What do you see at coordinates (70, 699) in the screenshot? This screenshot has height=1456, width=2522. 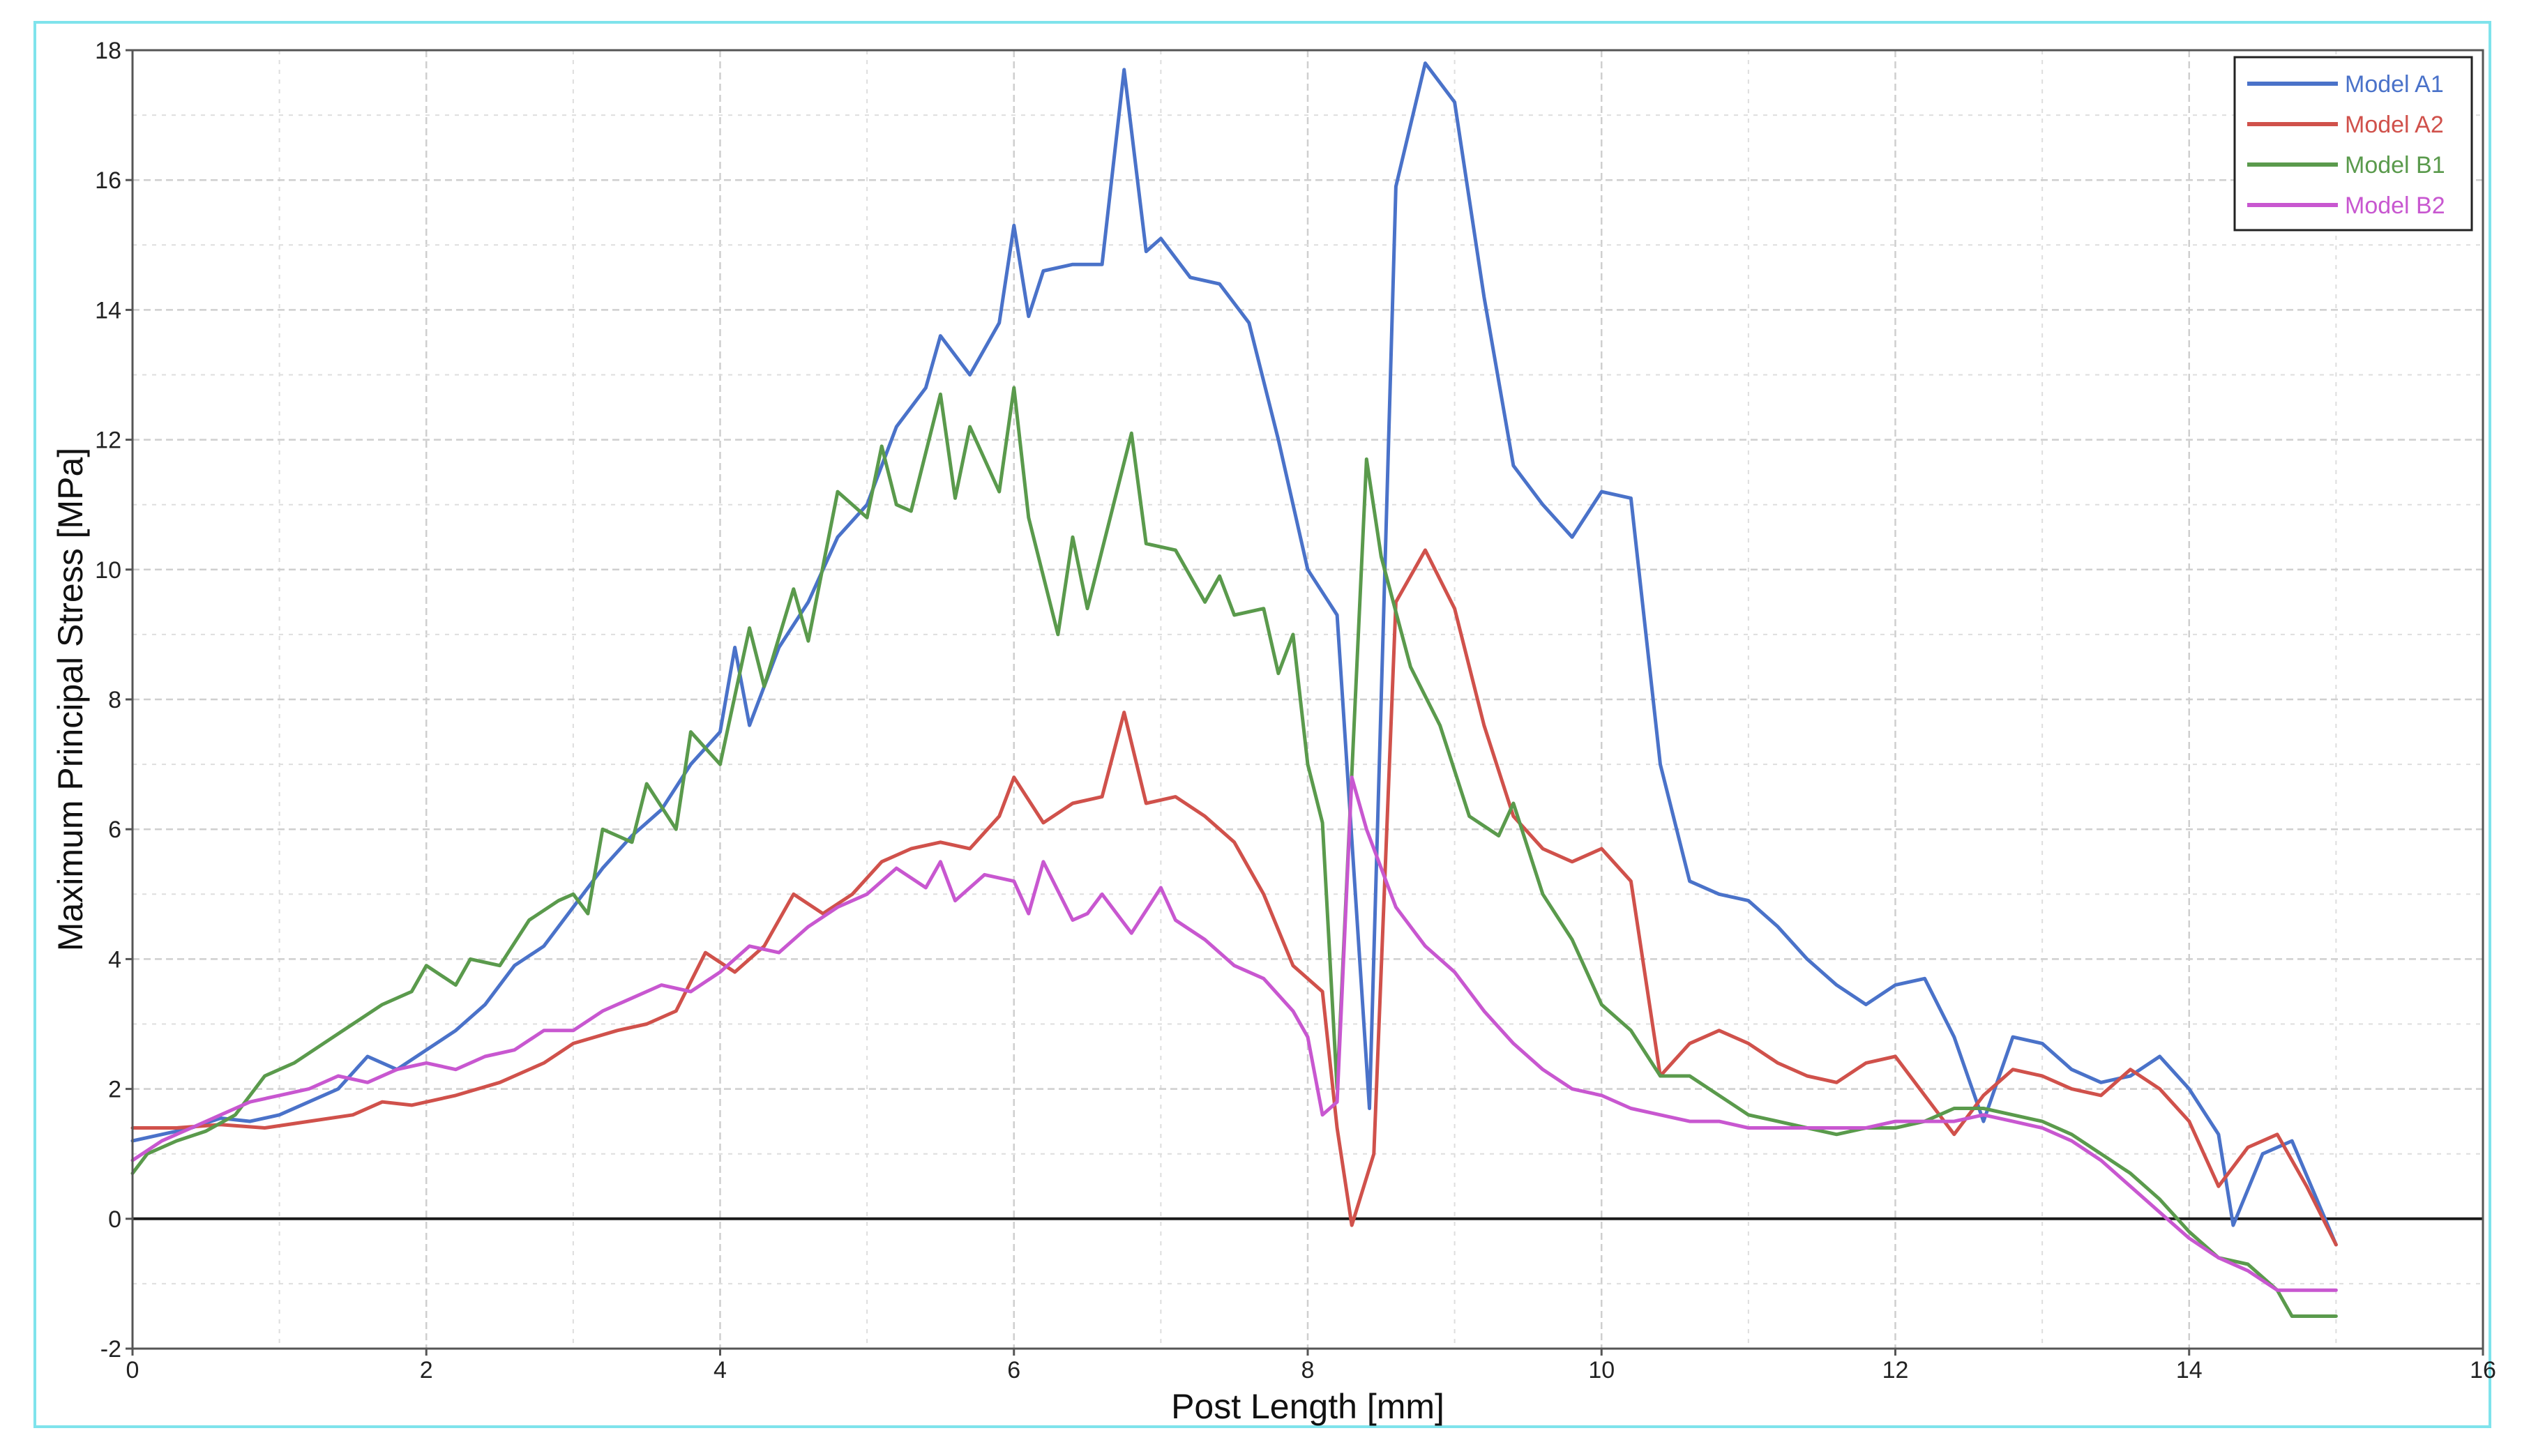 I see `y-axis-title: Maximum Principal Stress [MPa]` at bounding box center [70, 699].